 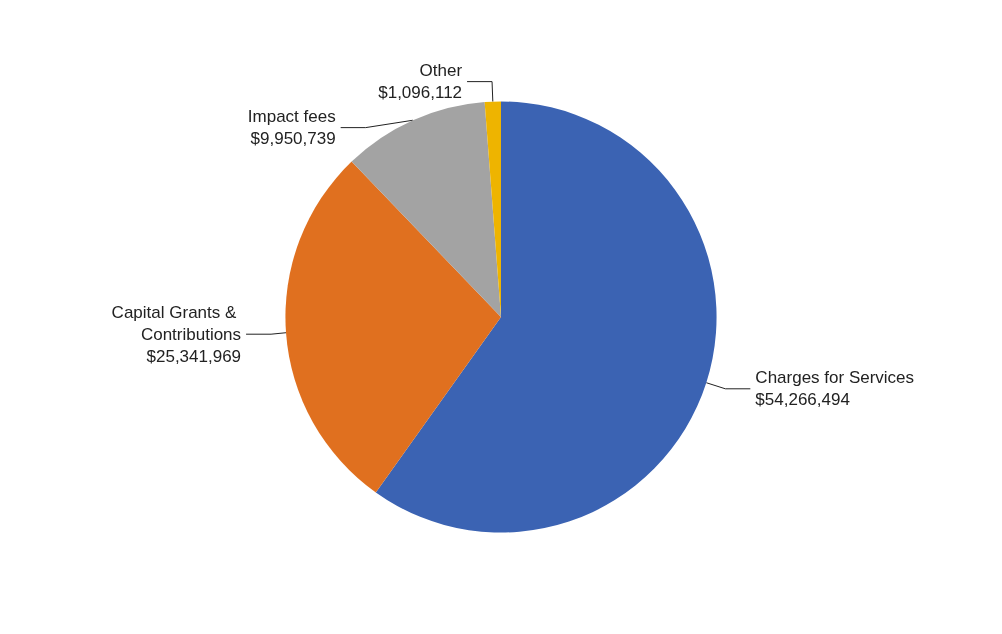 I want to click on slice-label: Charges for Services, so click(x=835, y=378).